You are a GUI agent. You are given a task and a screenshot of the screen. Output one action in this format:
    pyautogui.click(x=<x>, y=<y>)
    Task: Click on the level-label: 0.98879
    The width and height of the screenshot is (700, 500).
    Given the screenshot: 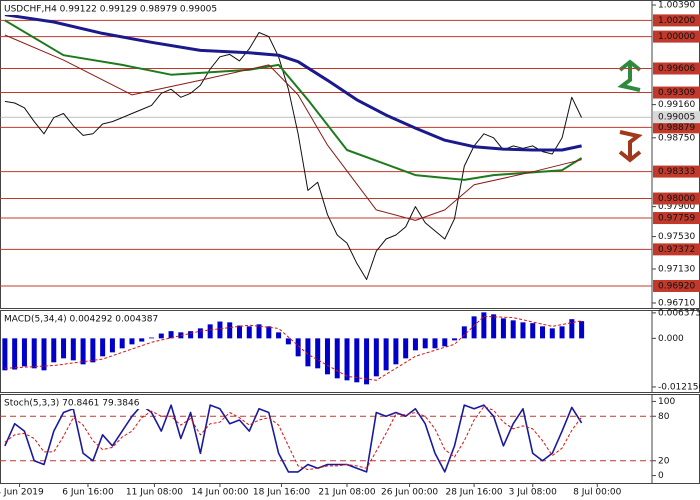 What is the action you would take?
    pyautogui.click(x=676, y=128)
    